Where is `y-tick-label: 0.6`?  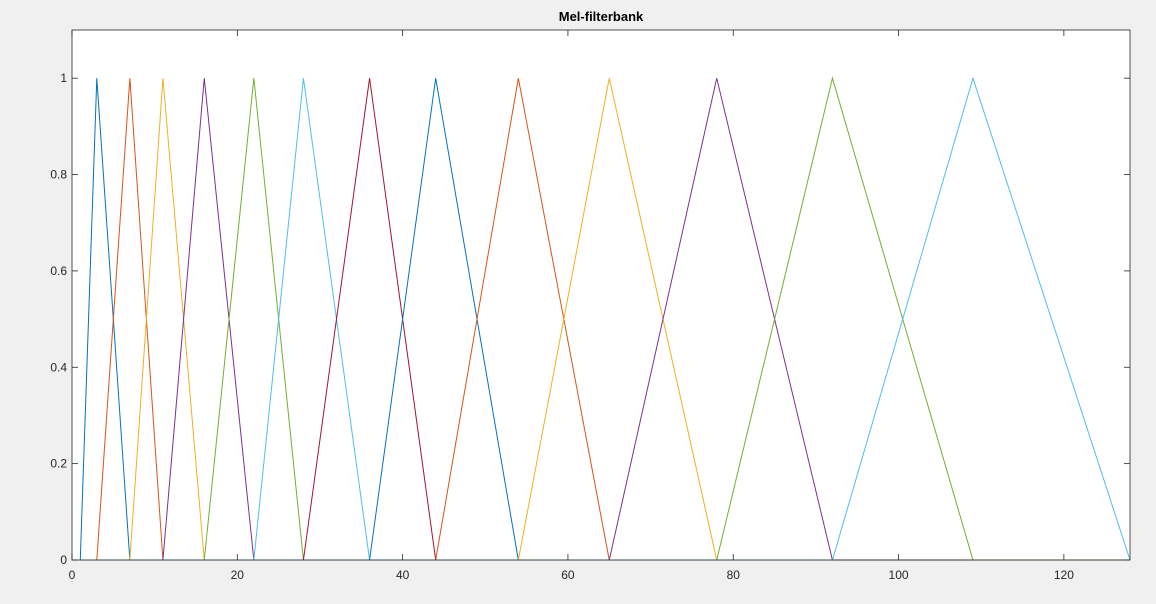
y-tick-label: 0.6 is located at coordinates (58, 271).